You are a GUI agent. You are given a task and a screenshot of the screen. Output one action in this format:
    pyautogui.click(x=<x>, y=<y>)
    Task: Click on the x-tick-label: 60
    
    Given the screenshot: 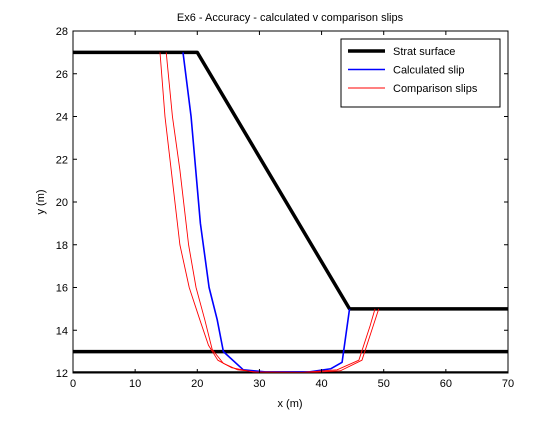 What is the action you would take?
    pyautogui.click(x=446, y=384)
    